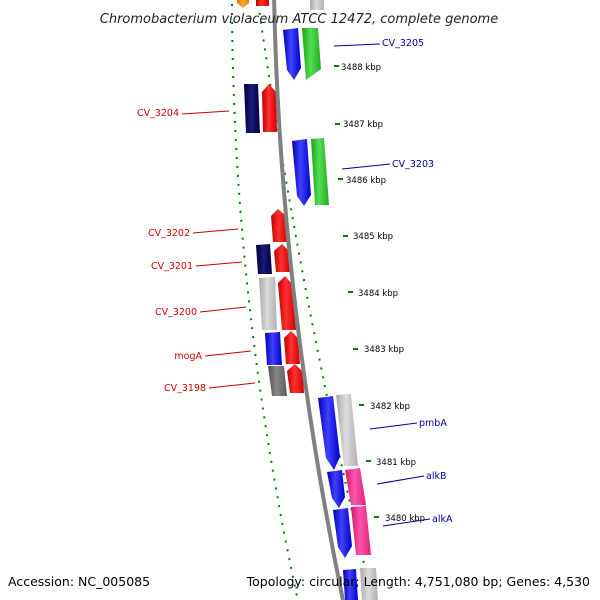 The image size is (600, 600). What do you see at coordinates (201, 312) in the screenshot?
I see `gene-label-cv3200: CV_3200` at bounding box center [201, 312].